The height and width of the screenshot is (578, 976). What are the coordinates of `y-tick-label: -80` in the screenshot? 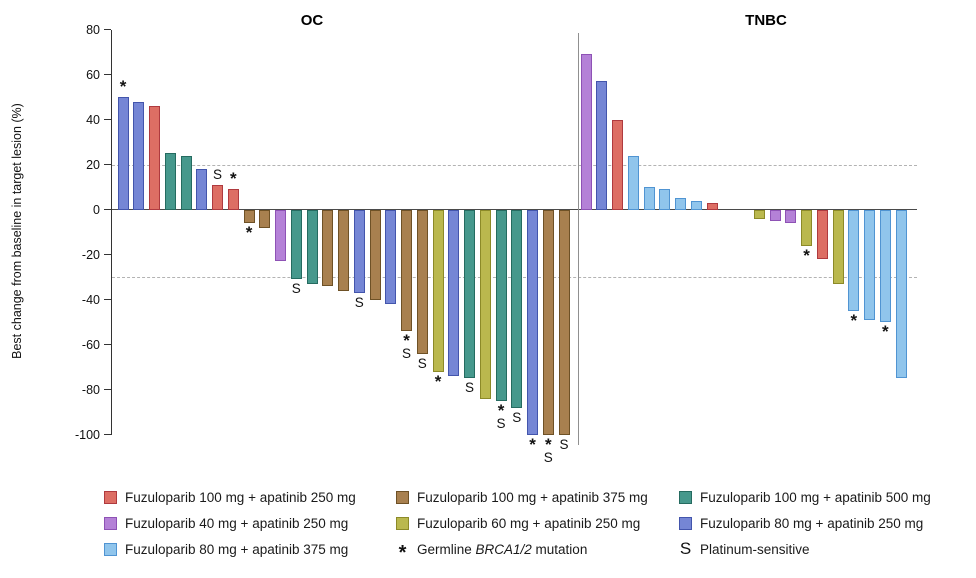 It's located at (90, 389).